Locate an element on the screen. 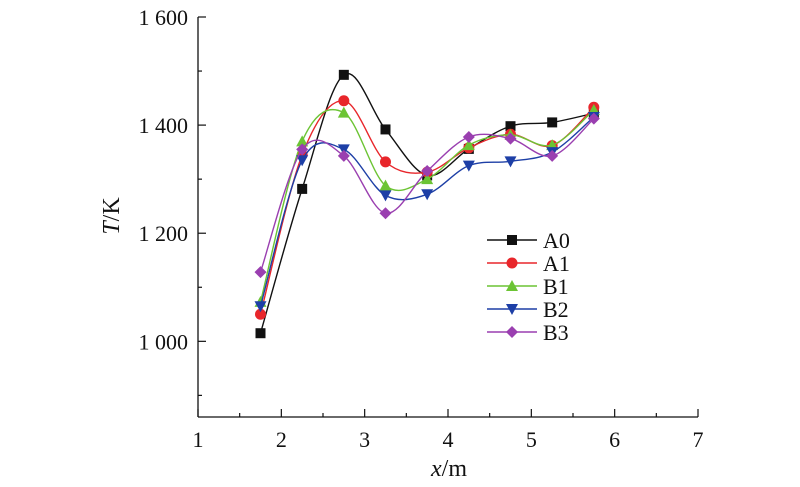 The image size is (800, 487). legend-entry-a1: A1 is located at coordinates (528, 263).